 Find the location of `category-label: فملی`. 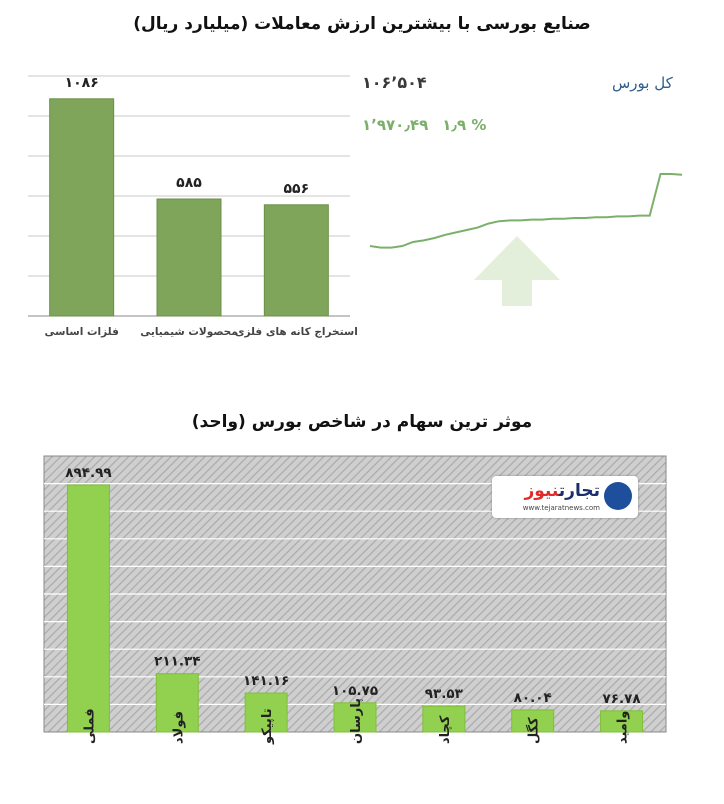

category-label: فملی is located at coordinates (89, 726).